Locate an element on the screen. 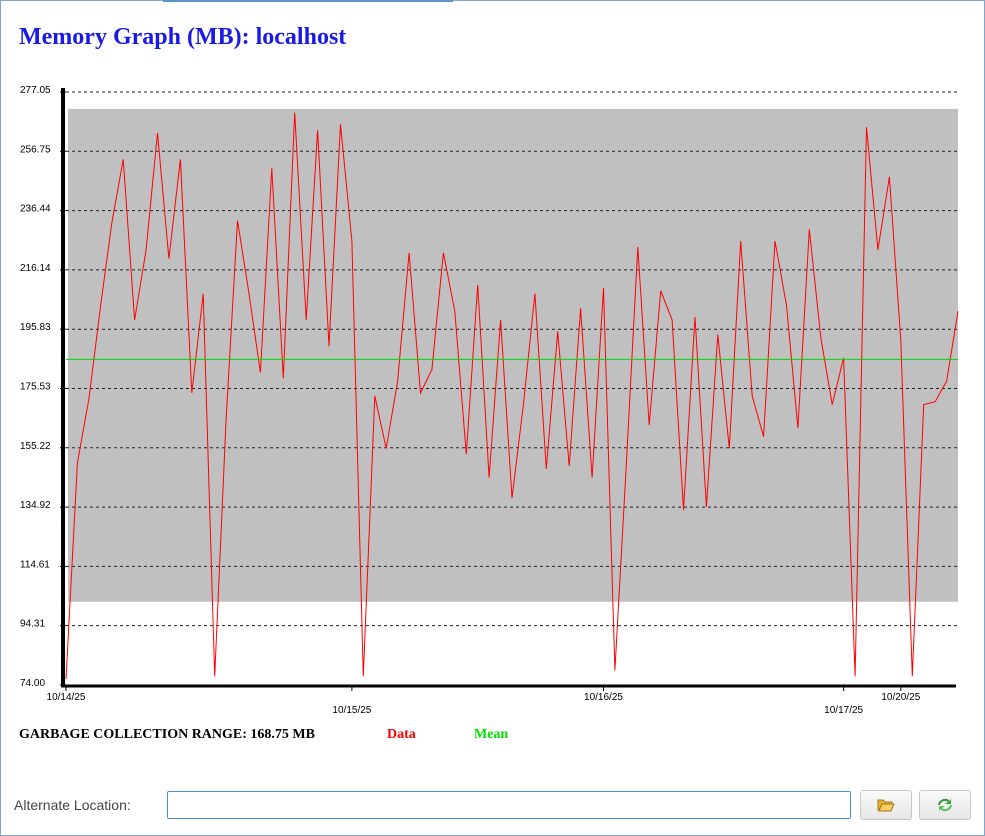 Image resolution: width=985 pixels, height=836 pixels. refresh-icon is located at coordinates (945, 805).